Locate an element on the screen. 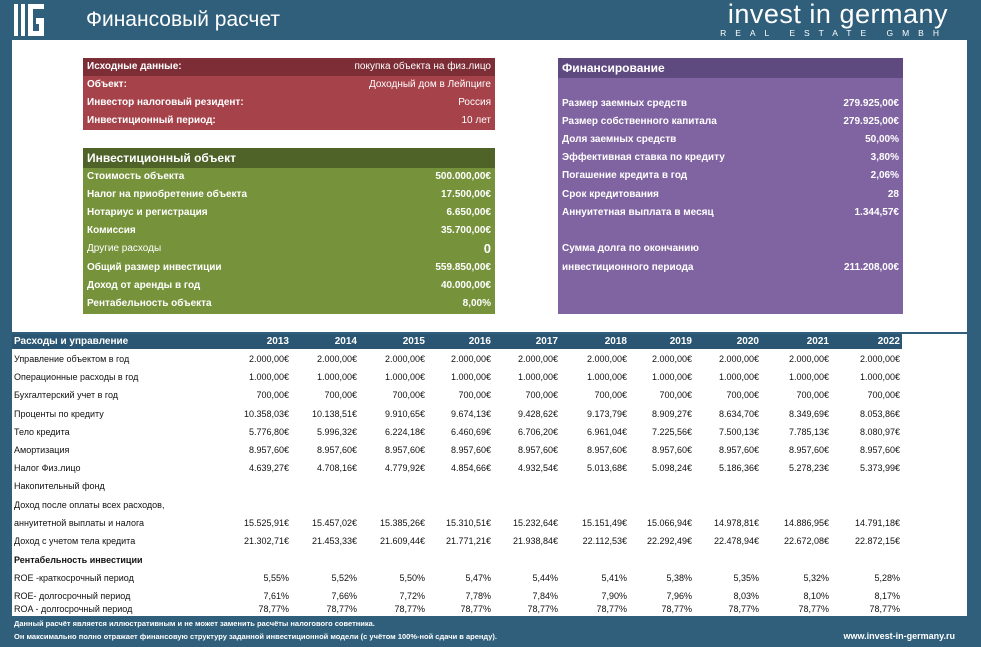 The image size is (981, 647). table-cell: 7,78% is located at coordinates (478, 596).